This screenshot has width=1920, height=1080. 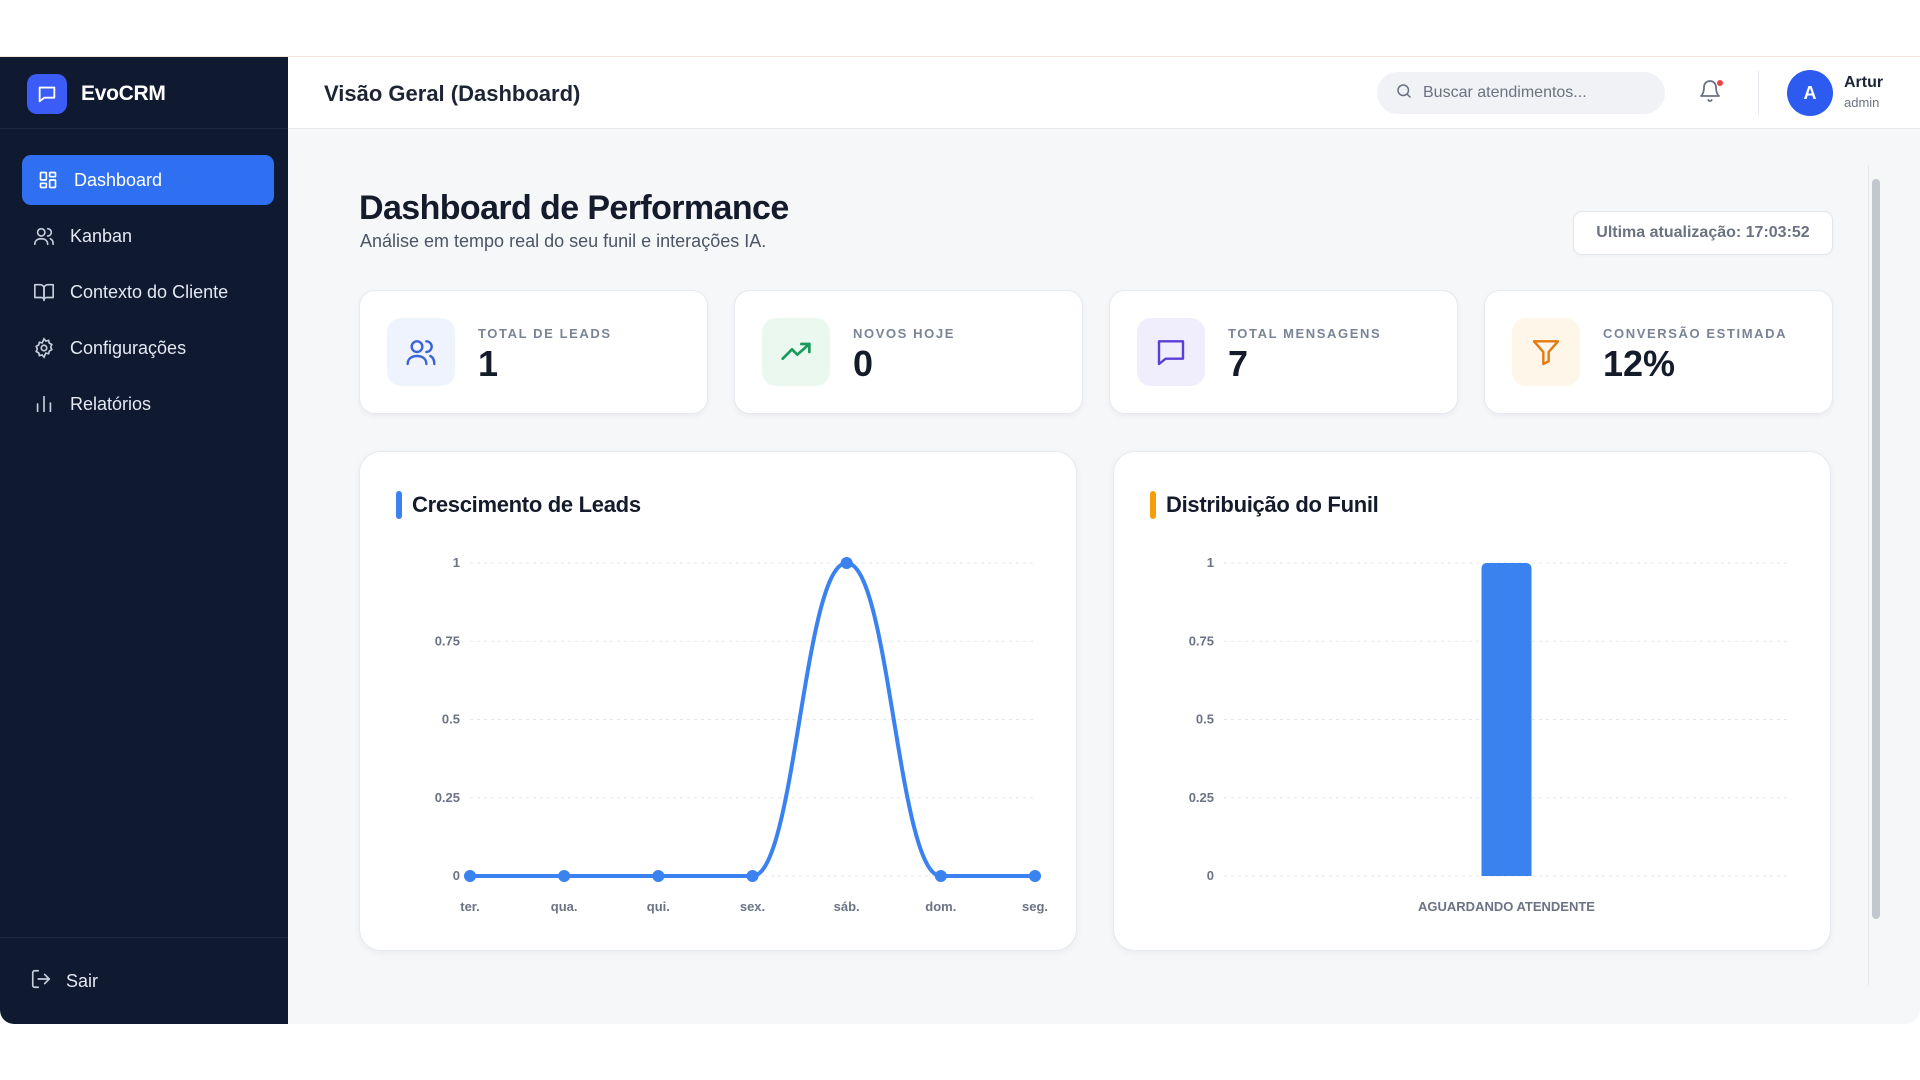 What do you see at coordinates (940, 906) in the screenshot?
I see `x-tick-label: dom.` at bounding box center [940, 906].